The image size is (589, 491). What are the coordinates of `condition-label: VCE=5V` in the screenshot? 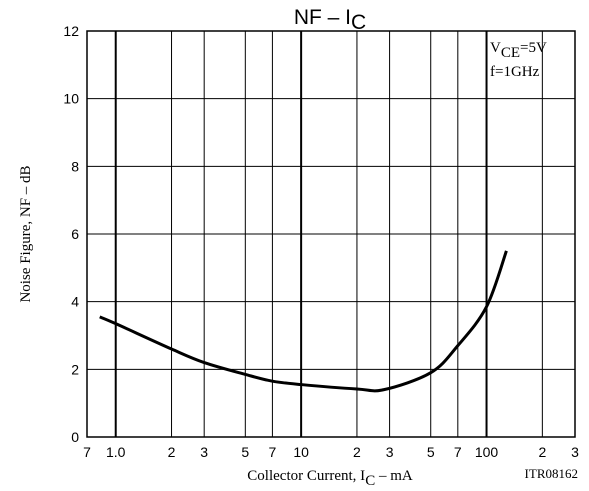 It's located at (518, 50).